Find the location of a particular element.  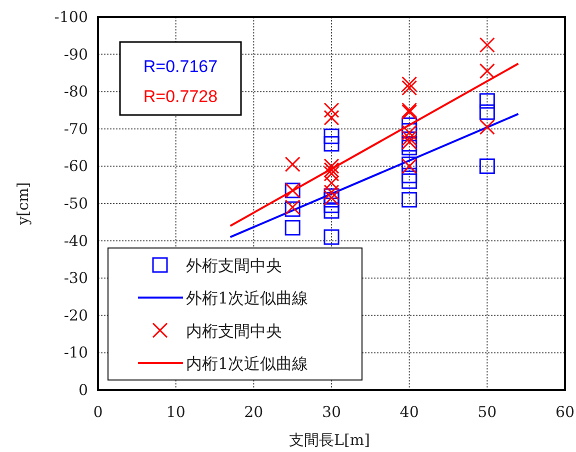

x-axis-title: 支間長L[m] is located at coordinates (329, 440).